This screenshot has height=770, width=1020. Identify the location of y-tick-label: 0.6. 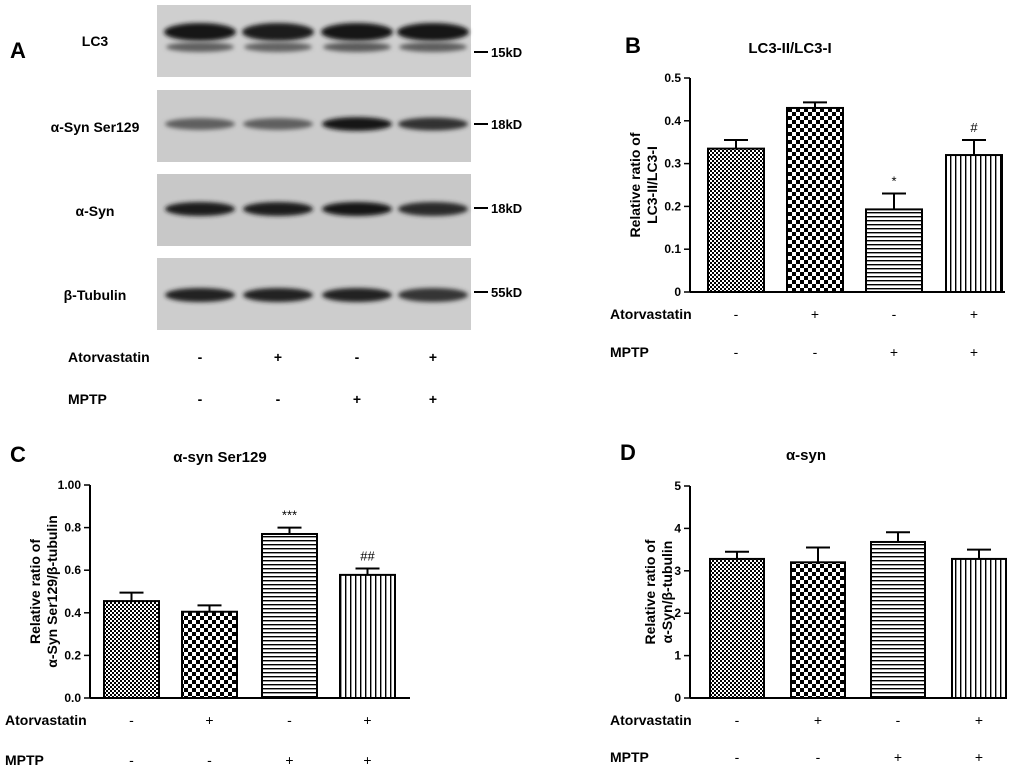
(72, 570).